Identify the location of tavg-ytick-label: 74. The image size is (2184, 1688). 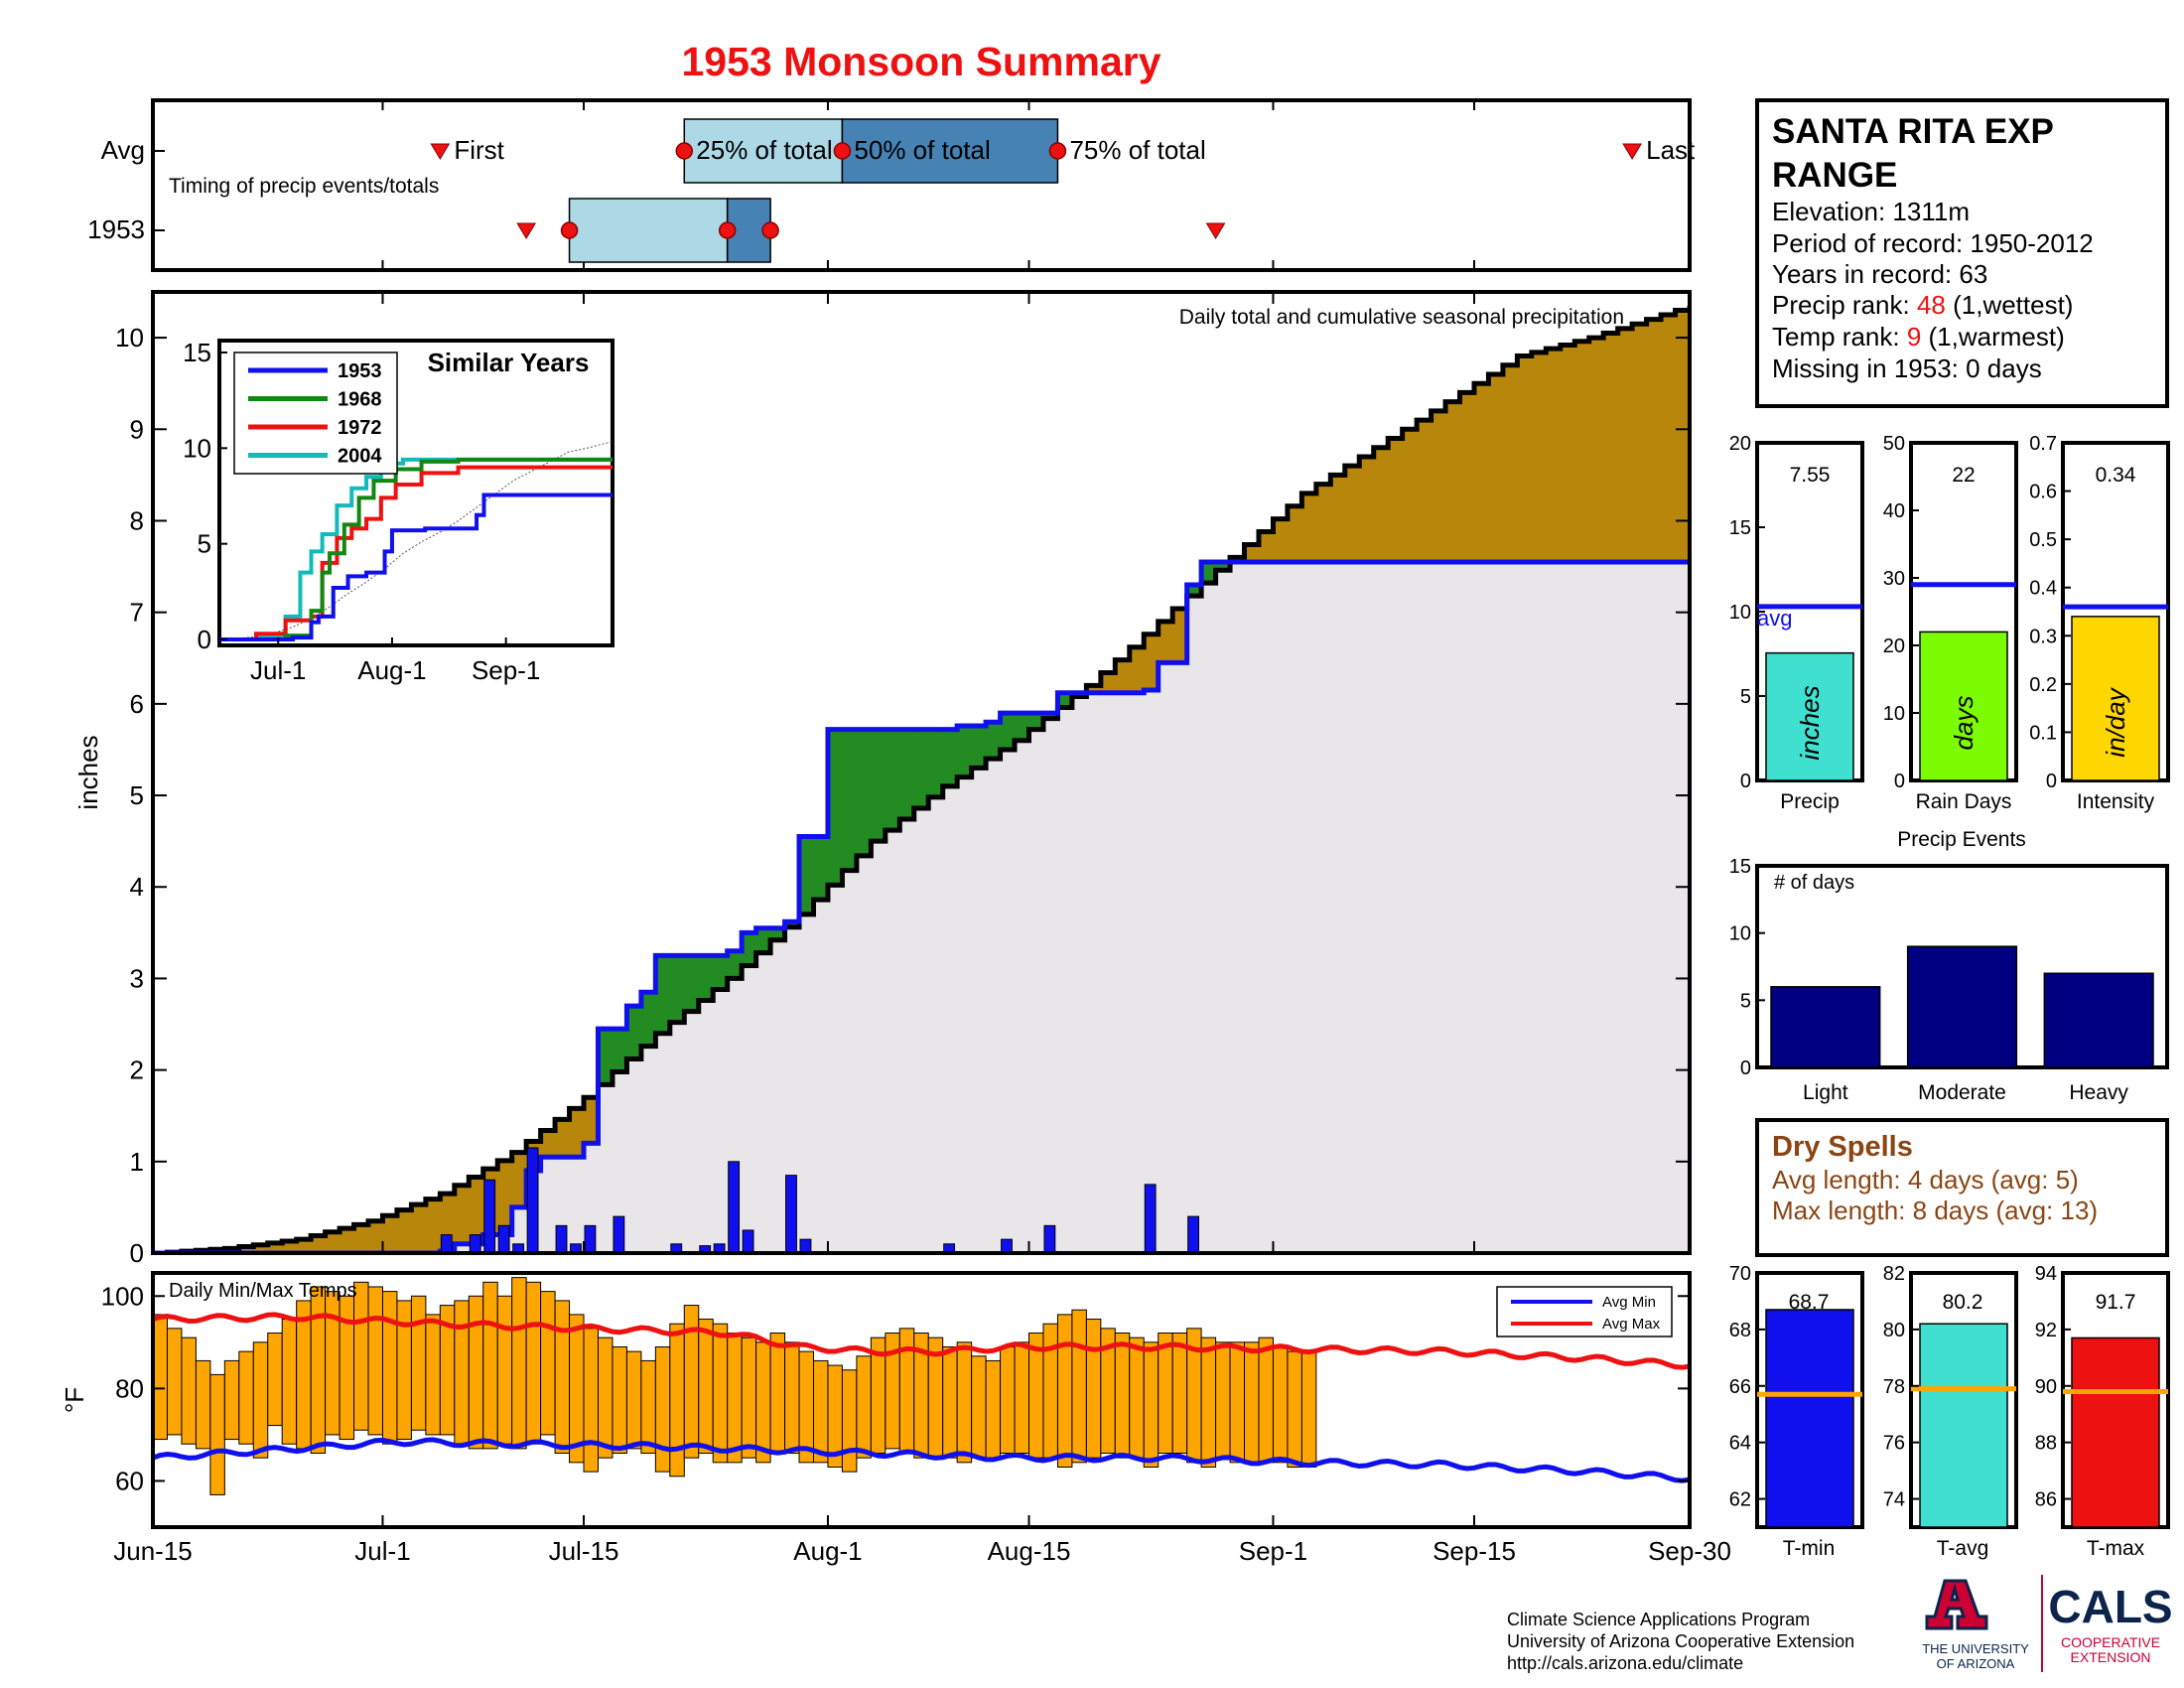
(1894, 1500).